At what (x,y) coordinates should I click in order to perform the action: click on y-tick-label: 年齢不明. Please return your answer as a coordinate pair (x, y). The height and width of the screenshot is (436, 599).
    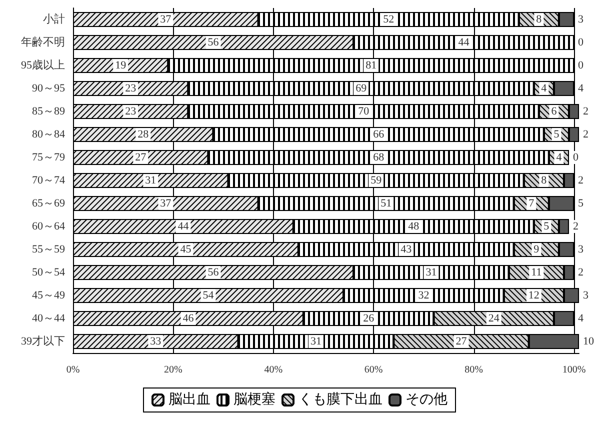
    Looking at the image, I should click on (43, 42).